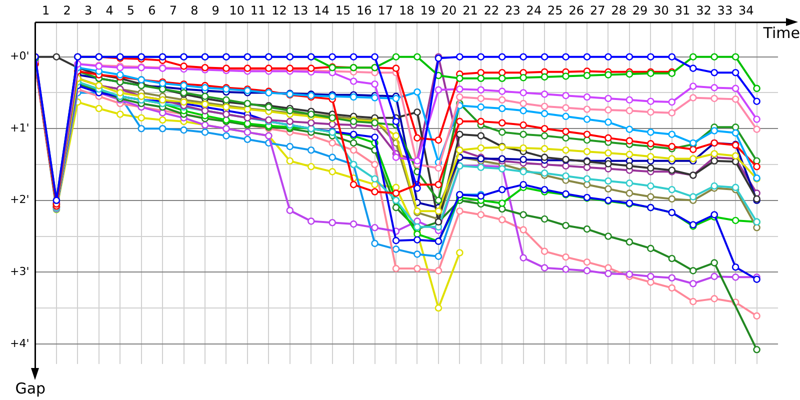 The height and width of the screenshot is (400, 800). I want to click on x-tick-label: 16, so click(364, 10).